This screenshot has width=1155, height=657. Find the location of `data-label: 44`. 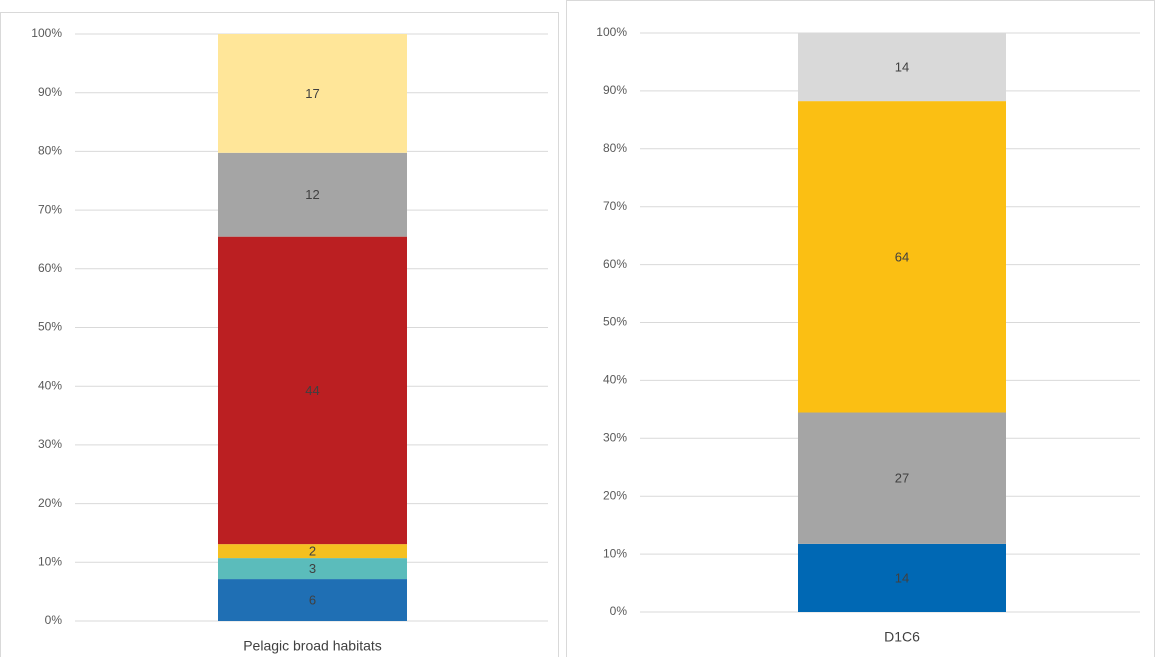

data-label: 44 is located at coordinates (312, 390).